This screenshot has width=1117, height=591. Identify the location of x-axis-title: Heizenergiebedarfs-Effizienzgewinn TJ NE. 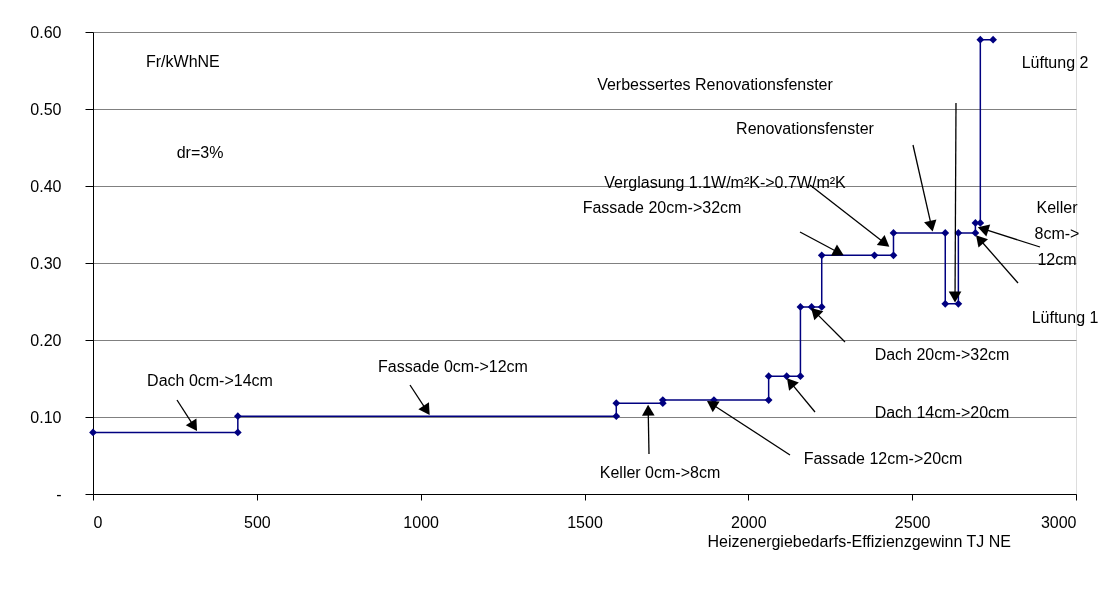
(859, 541).